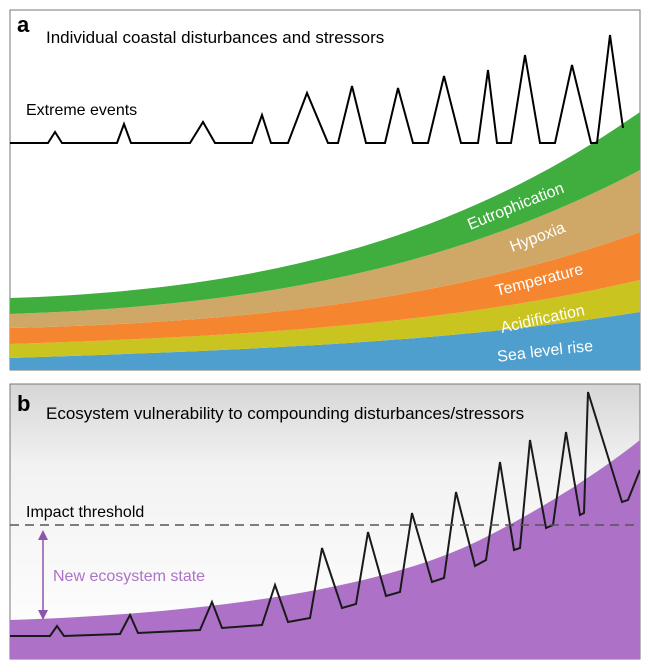  Describe the element at coordinates (23, 403) in the screenshot. I see `panel-b-letter: b` at that location.